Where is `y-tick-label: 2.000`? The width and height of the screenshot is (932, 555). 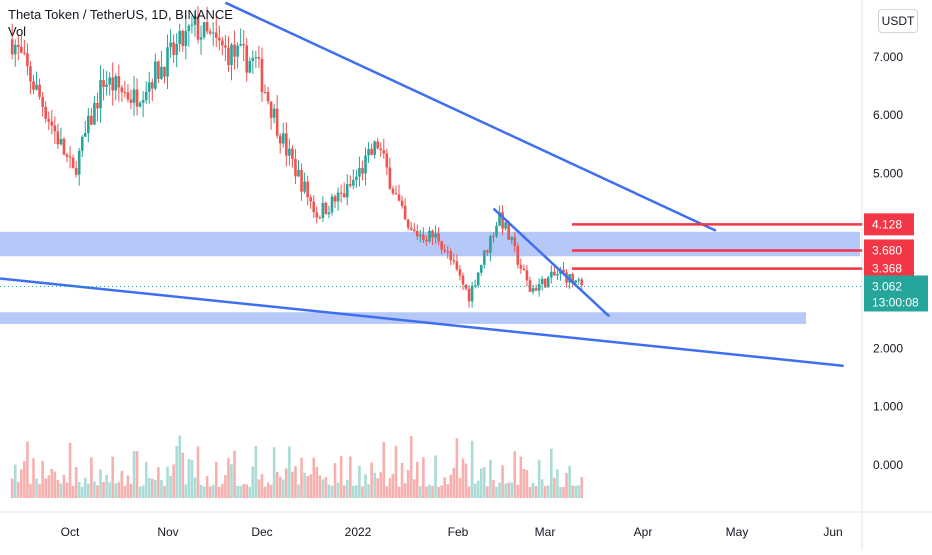
y-tick-label: 2.000 is located at coordinates (888, 348).